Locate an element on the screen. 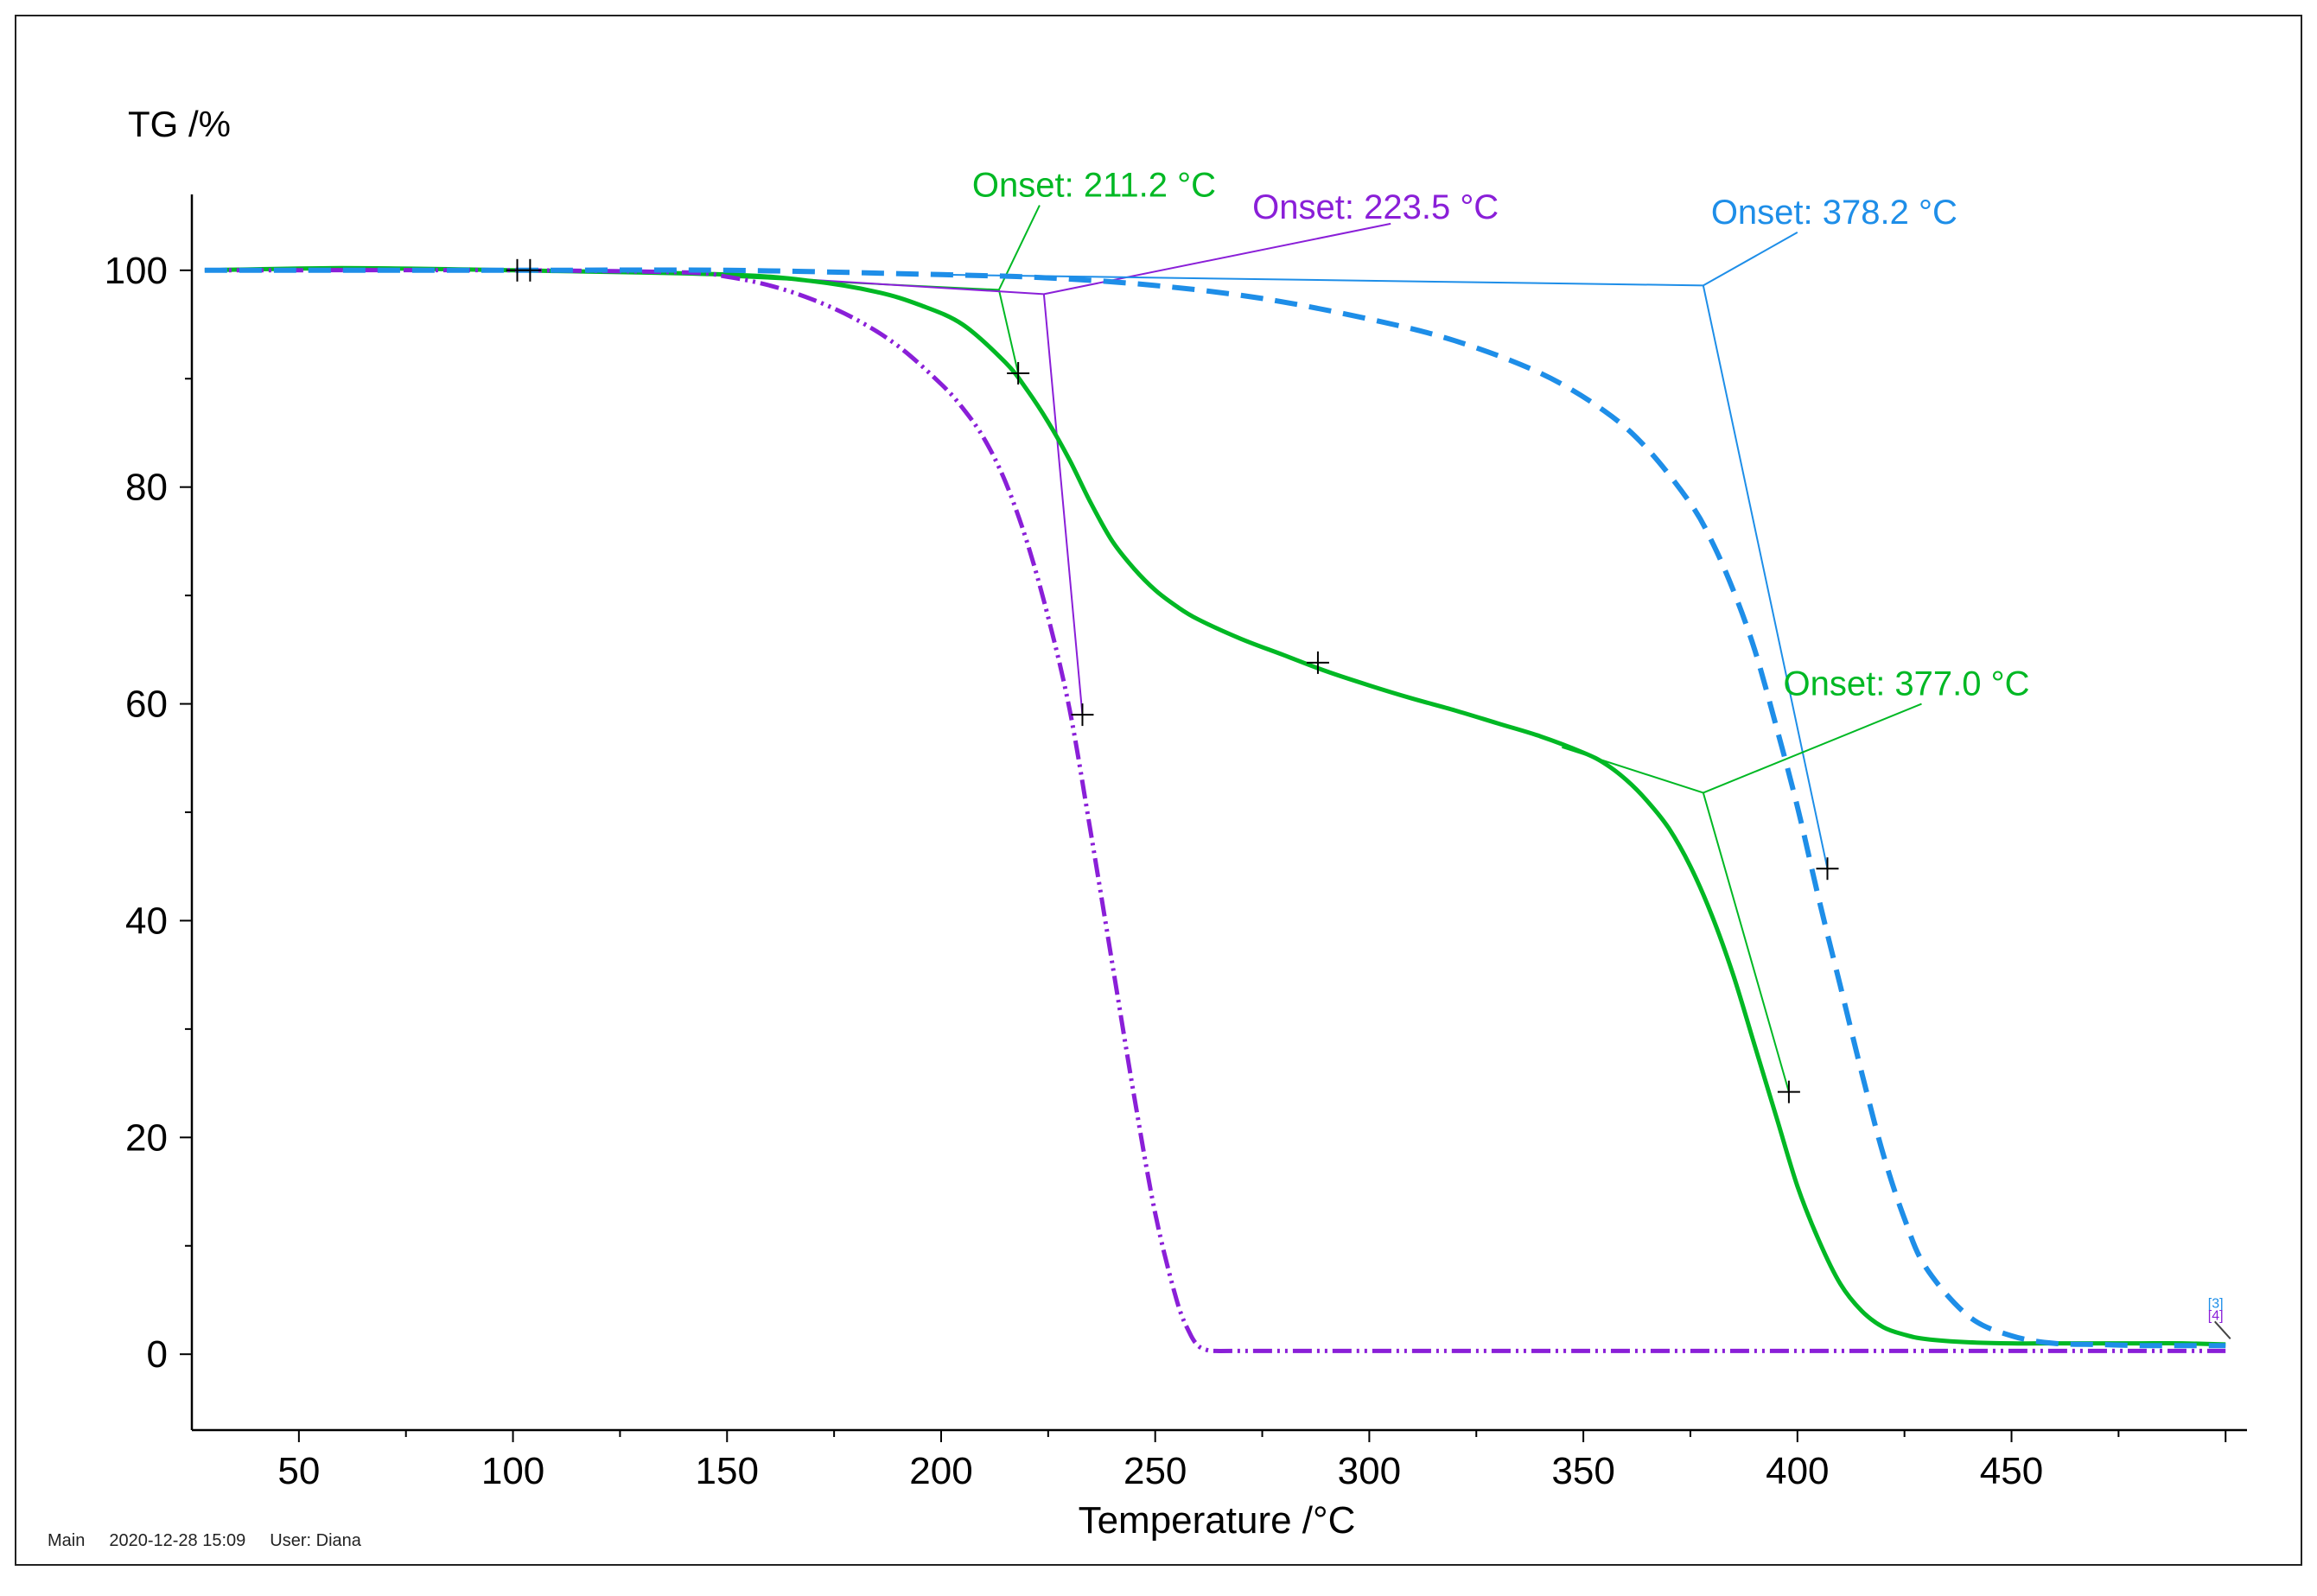  footer-info: Main 2020-12-28 15:09 User: Diana is located at coordinates (216, 1541).